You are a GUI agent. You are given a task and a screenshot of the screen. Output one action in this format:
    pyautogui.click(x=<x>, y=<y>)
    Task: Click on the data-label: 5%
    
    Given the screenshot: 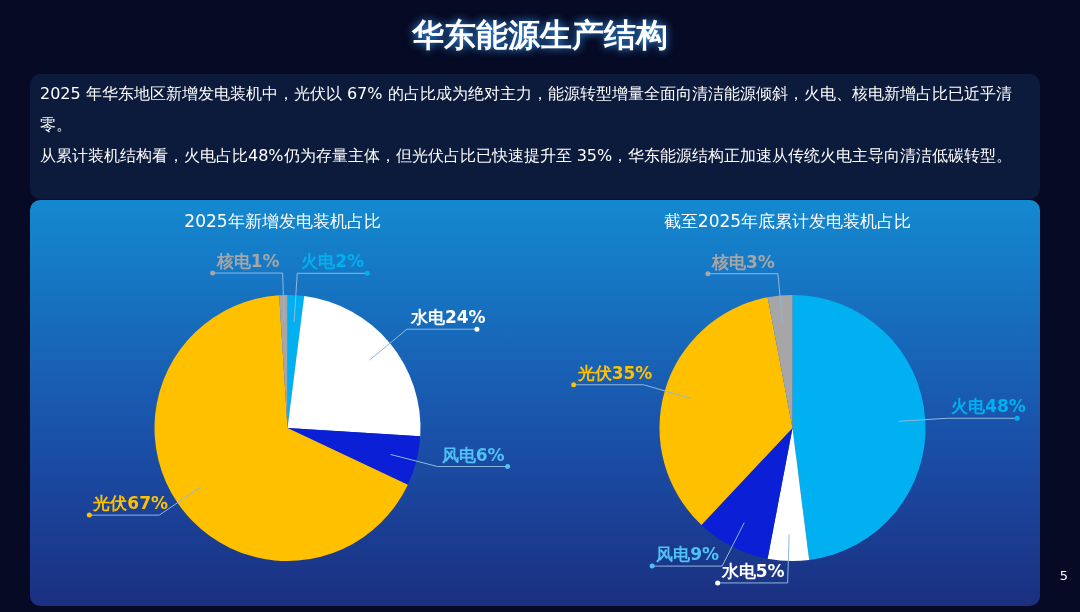 What is the action you would take?
    pyautogui.click(x=770, y=570)
    